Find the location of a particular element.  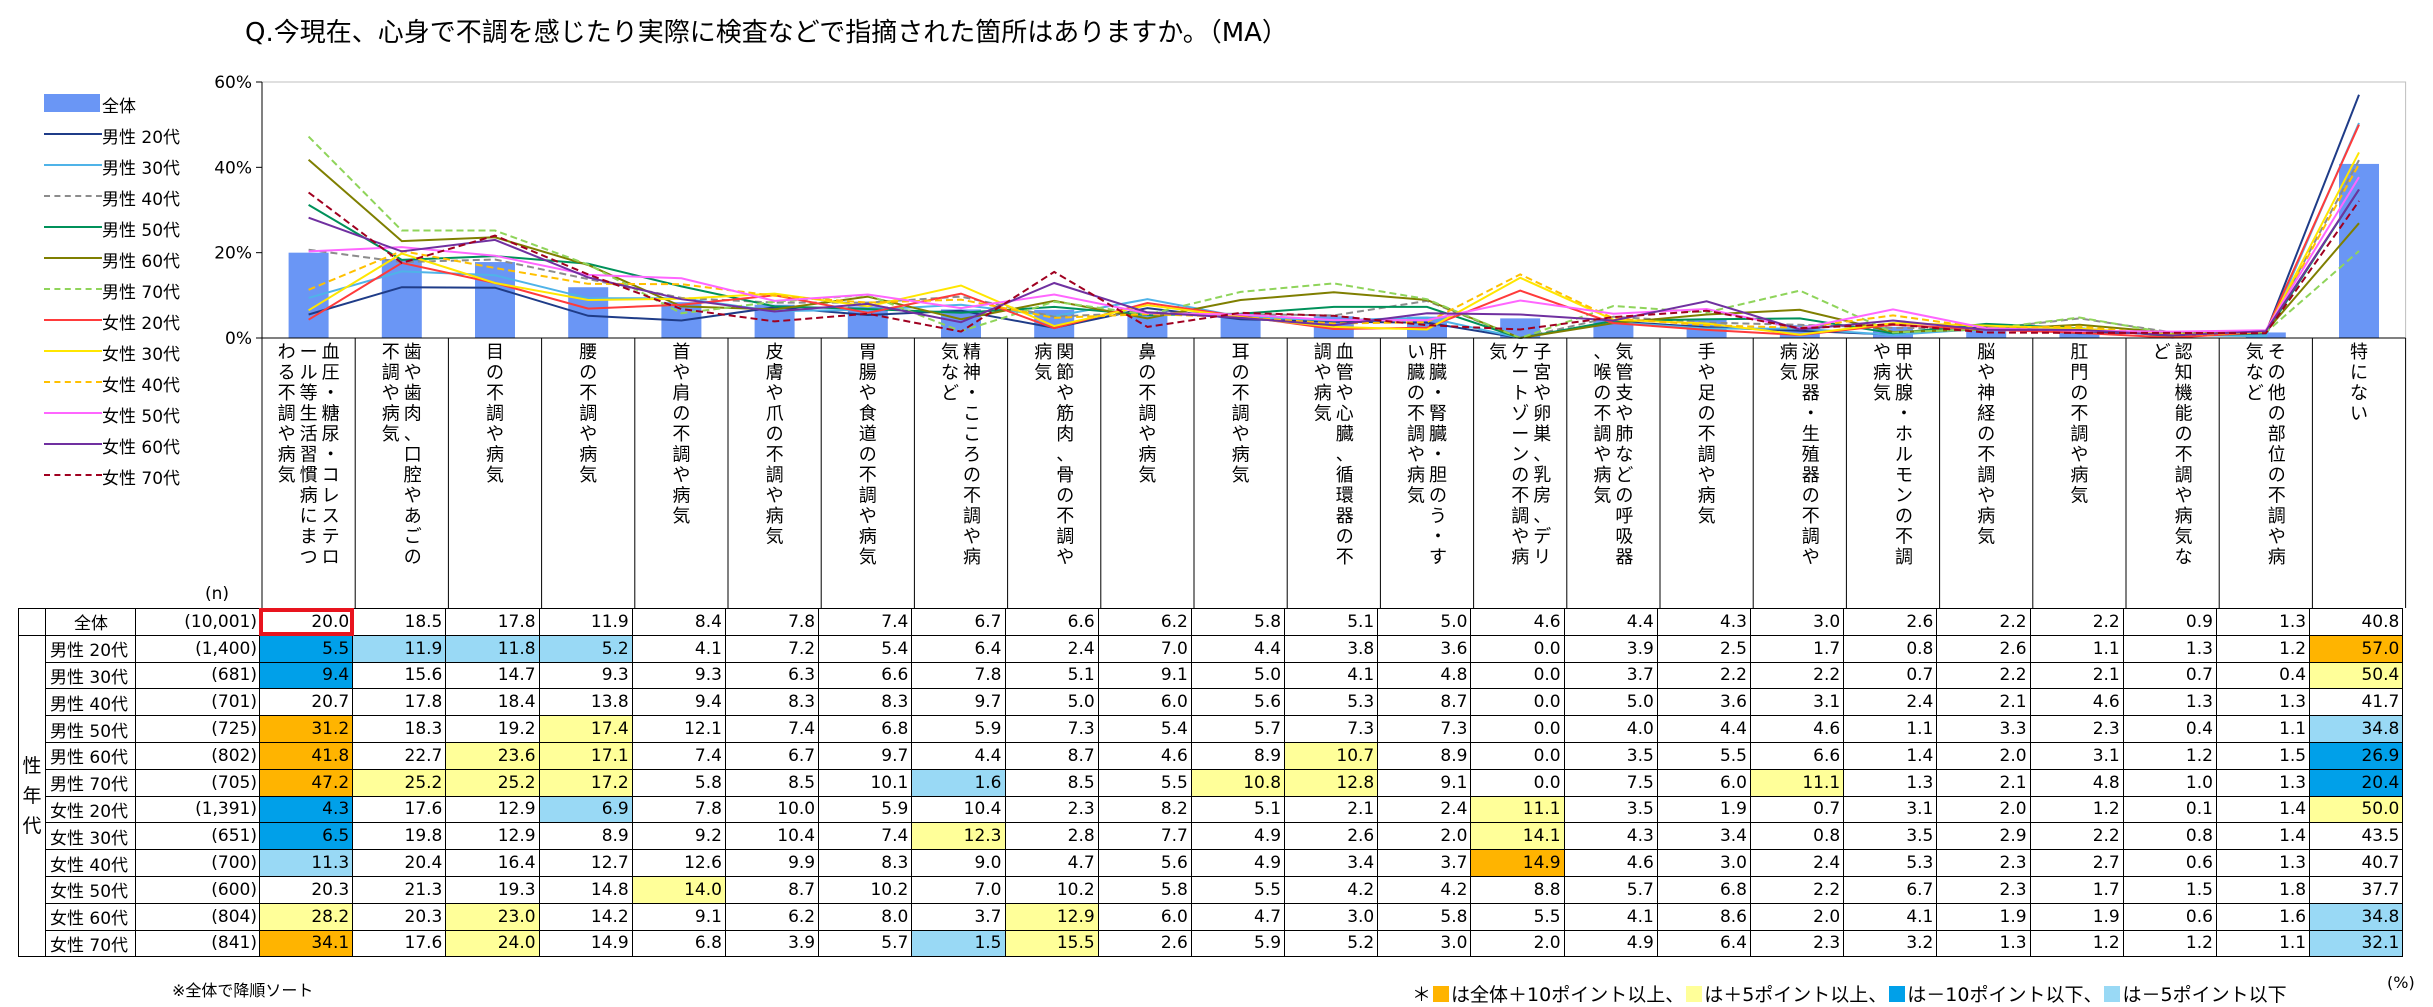

table-cell: 10.4 is located at coordinates (772, 836).